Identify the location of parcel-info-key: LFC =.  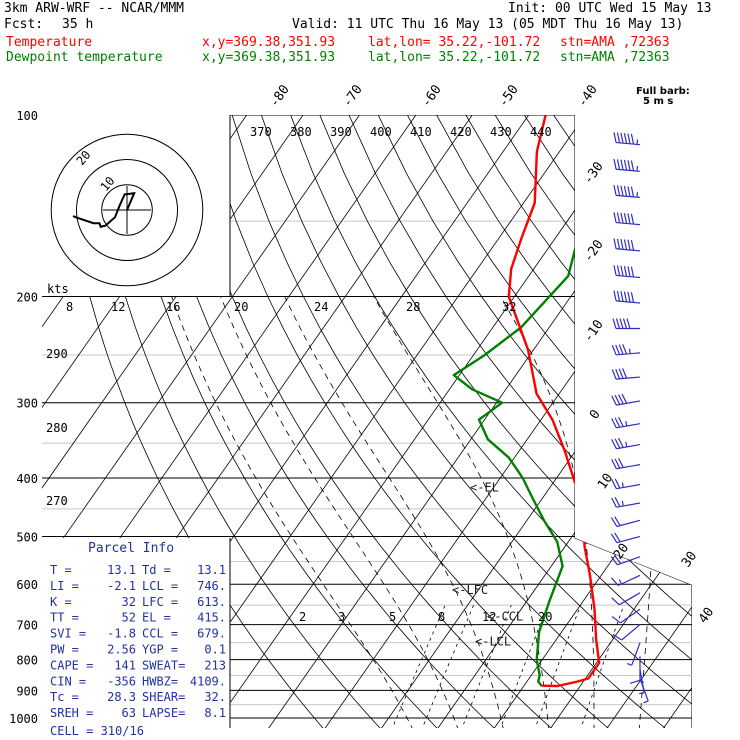
(160, 602).